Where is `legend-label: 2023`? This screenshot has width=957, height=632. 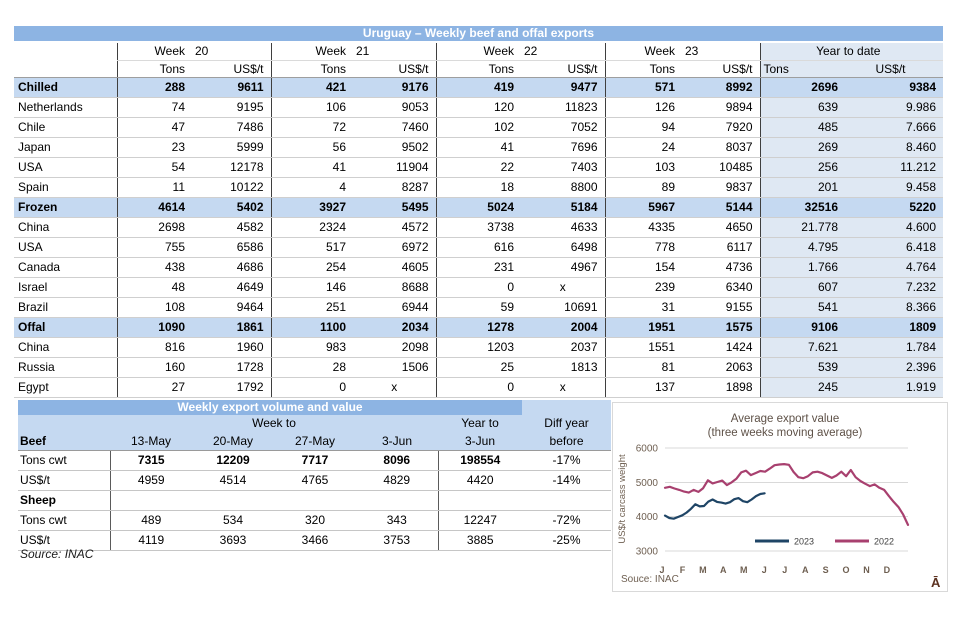
legend-label: 2023 is located at coordinates (804, 542).